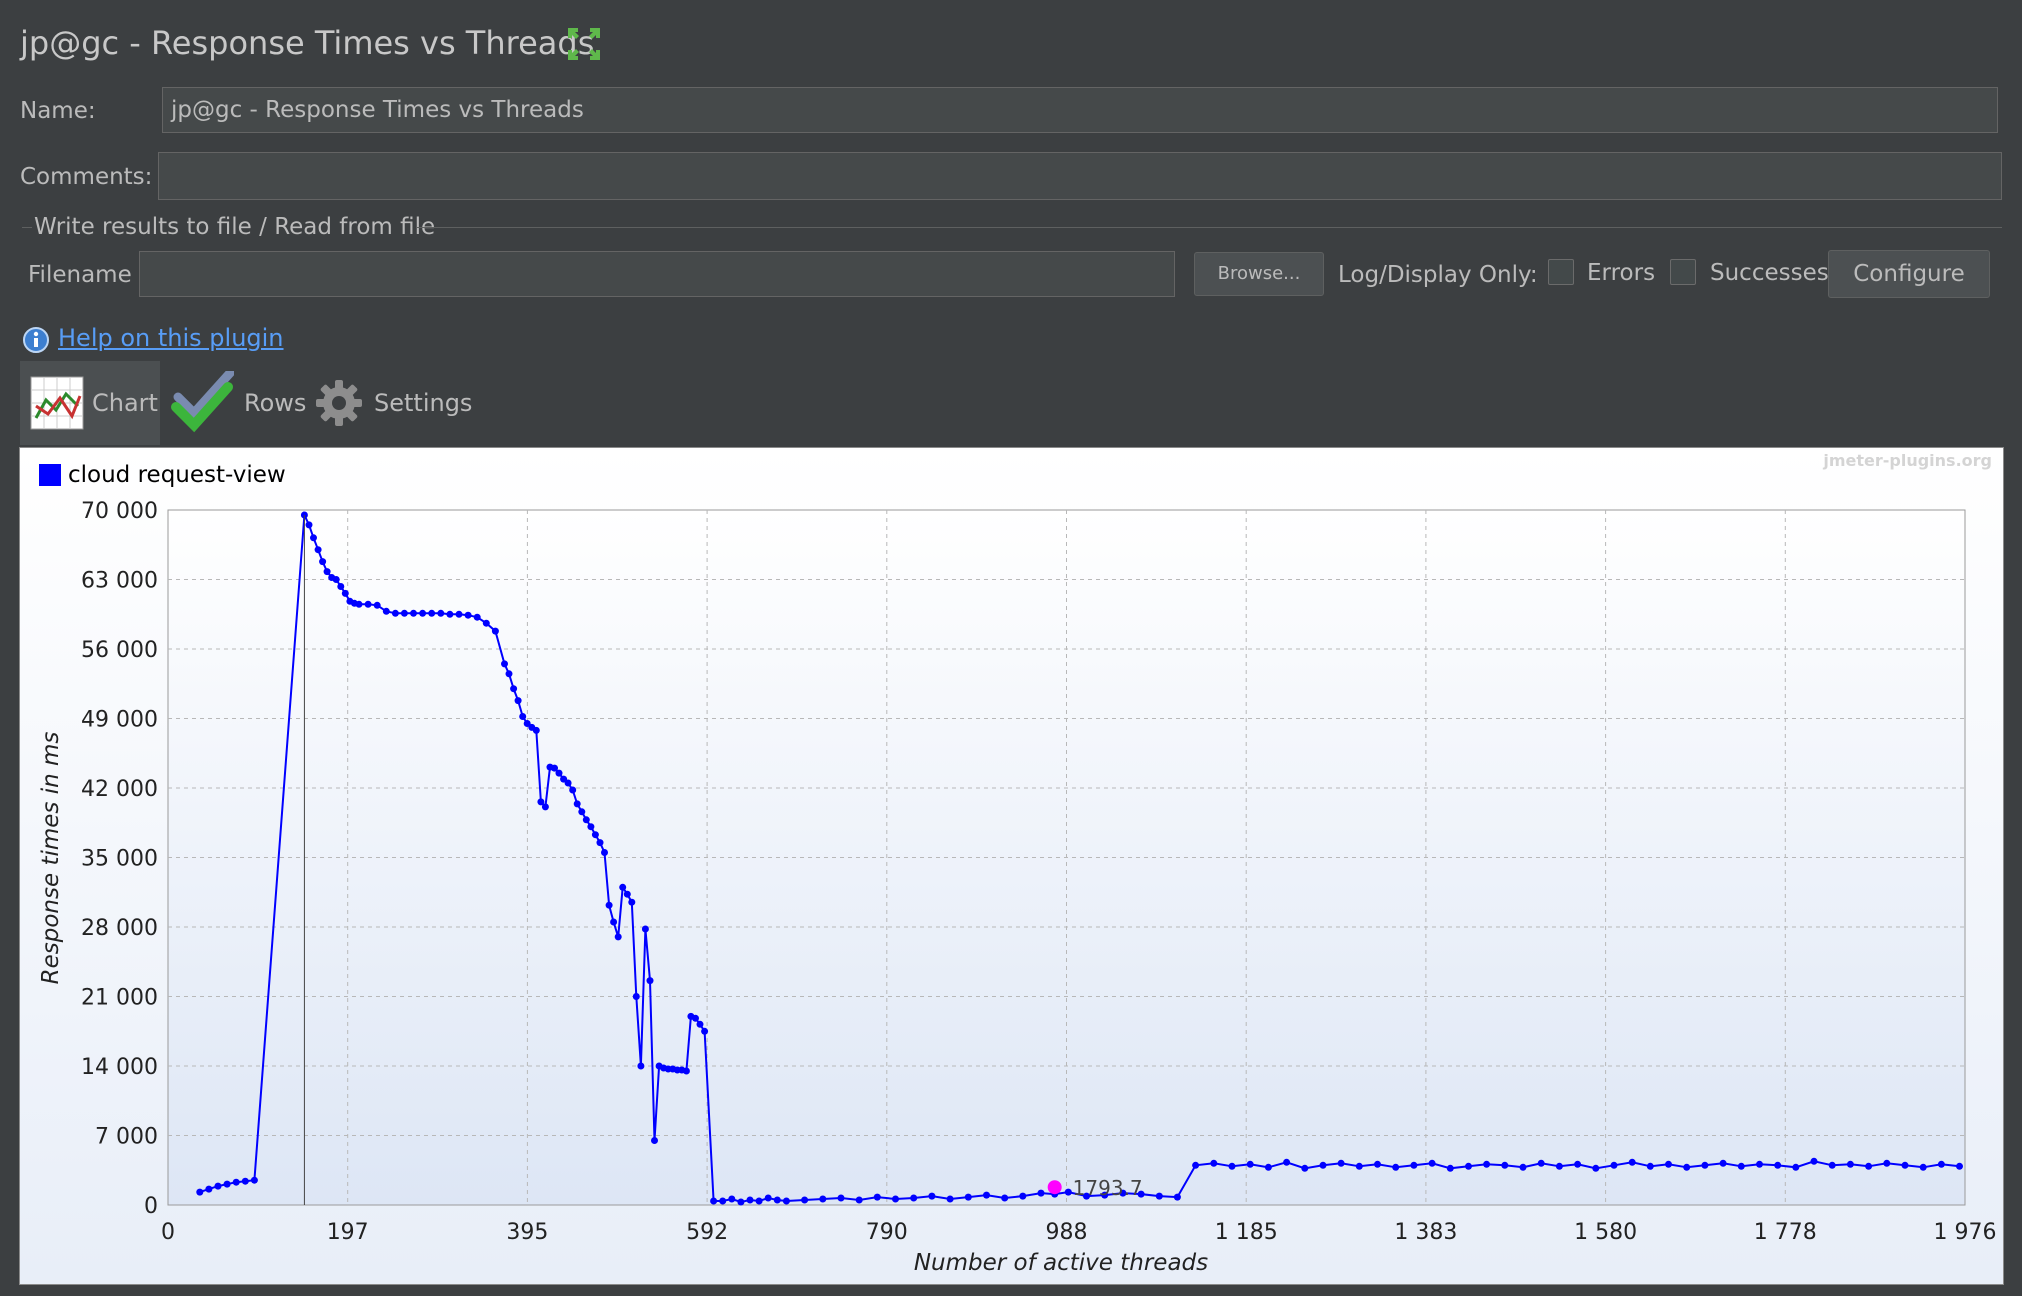  I want to click on tab-chart: Chart, so click(90, 403).